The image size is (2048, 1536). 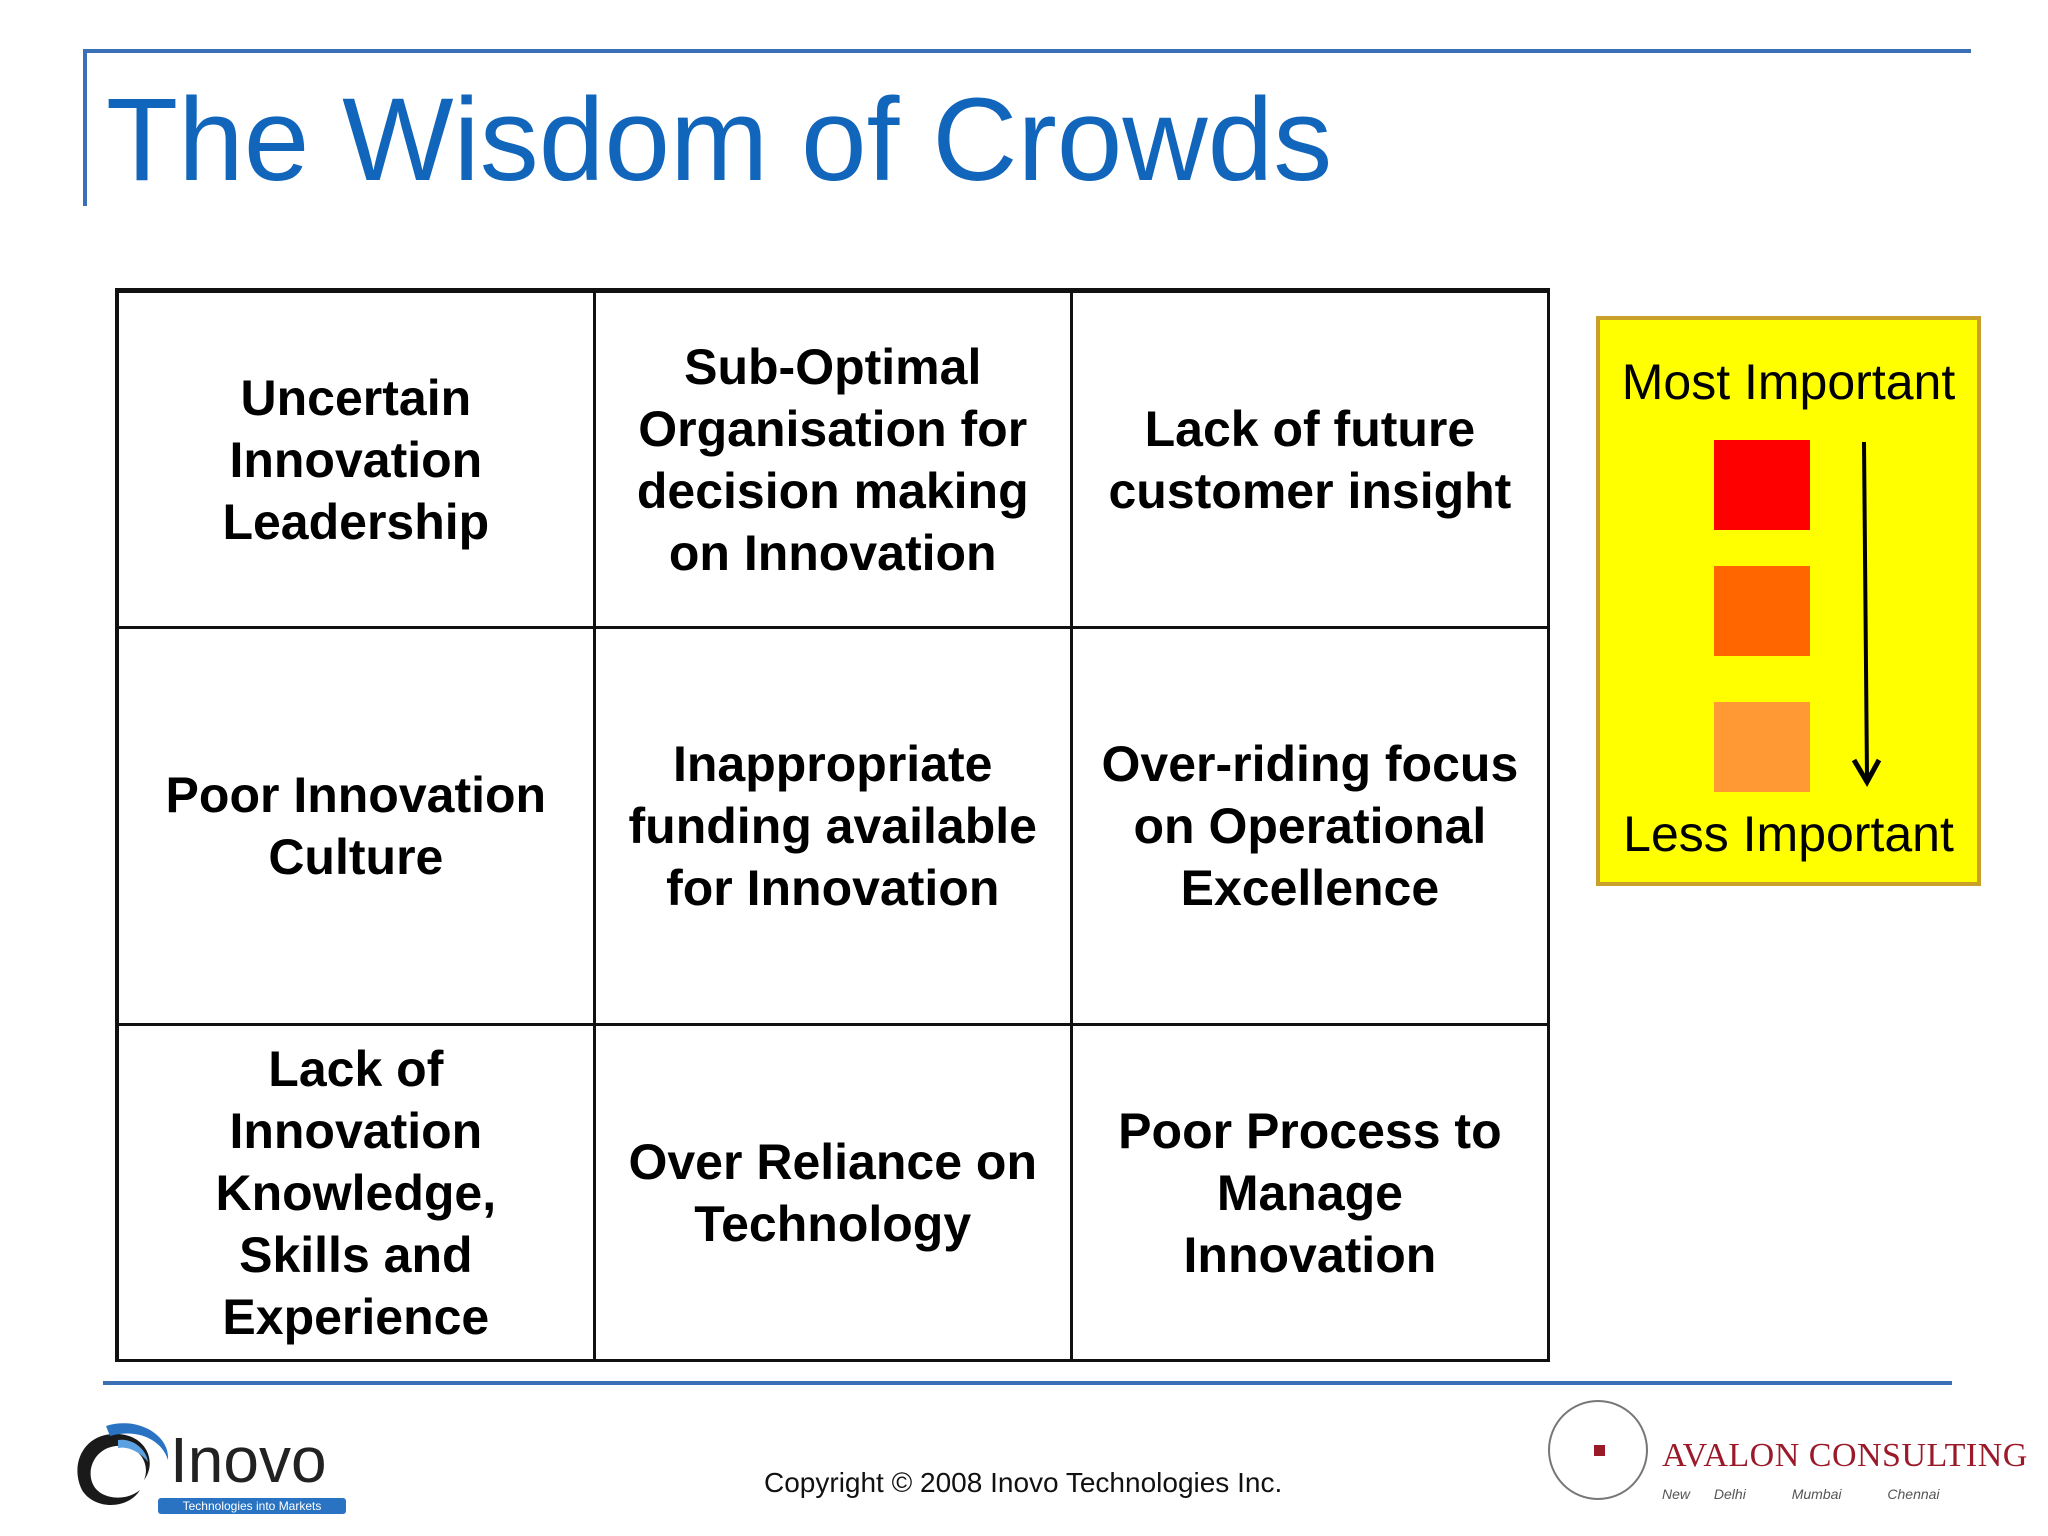 I want to click on avalon-city: Mumbai, so click(x=1816, y=1494).